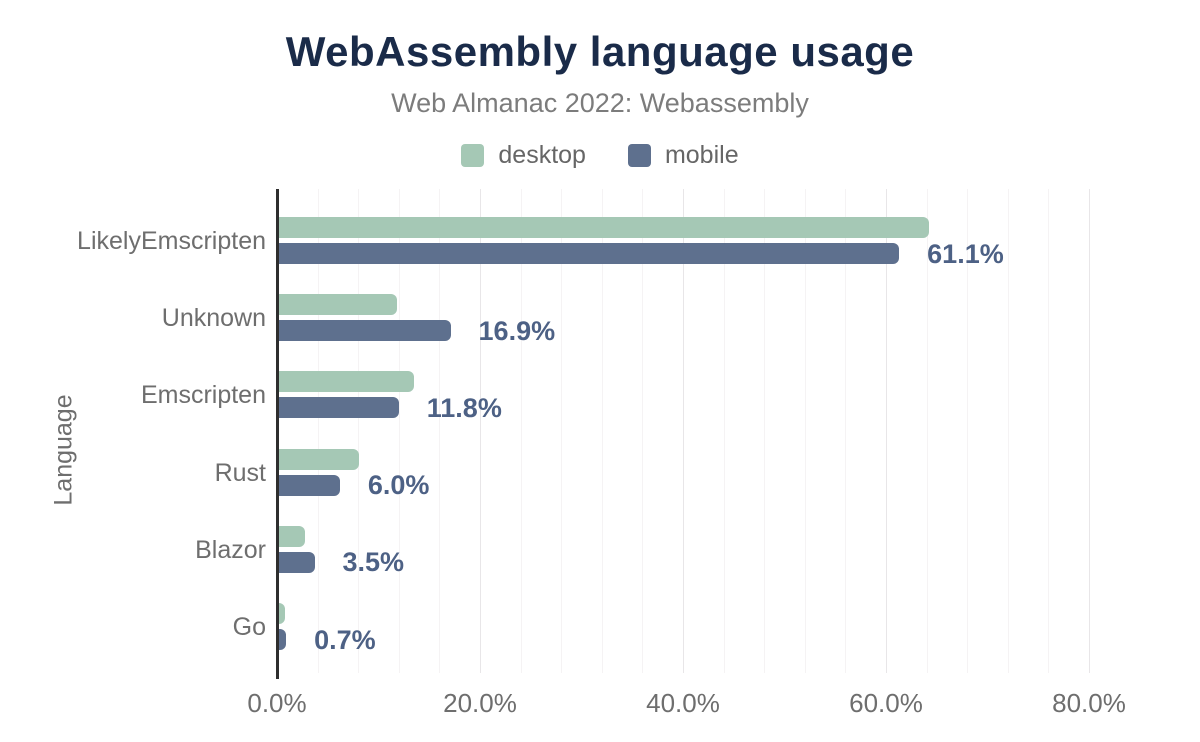 Image resolution: width=1200 pixels, height=742 pixels. I want to click on value-label: 0.7%, so click(345, 639).